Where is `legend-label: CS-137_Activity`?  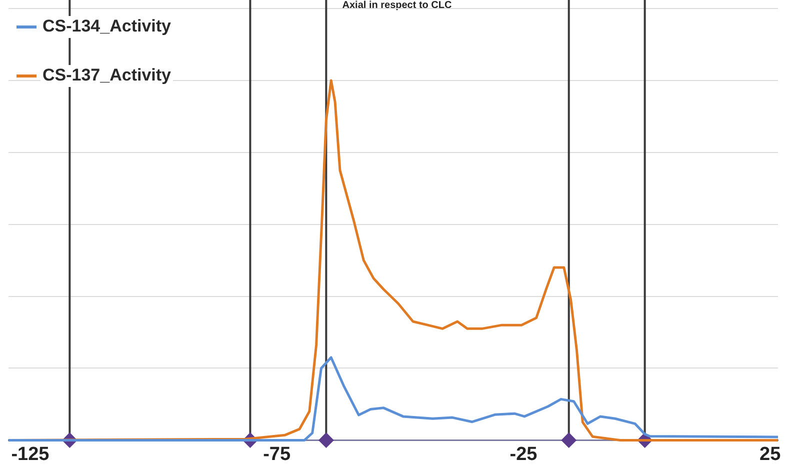 legend-label: CS-137_Activity is located at coordinates (107, 75).